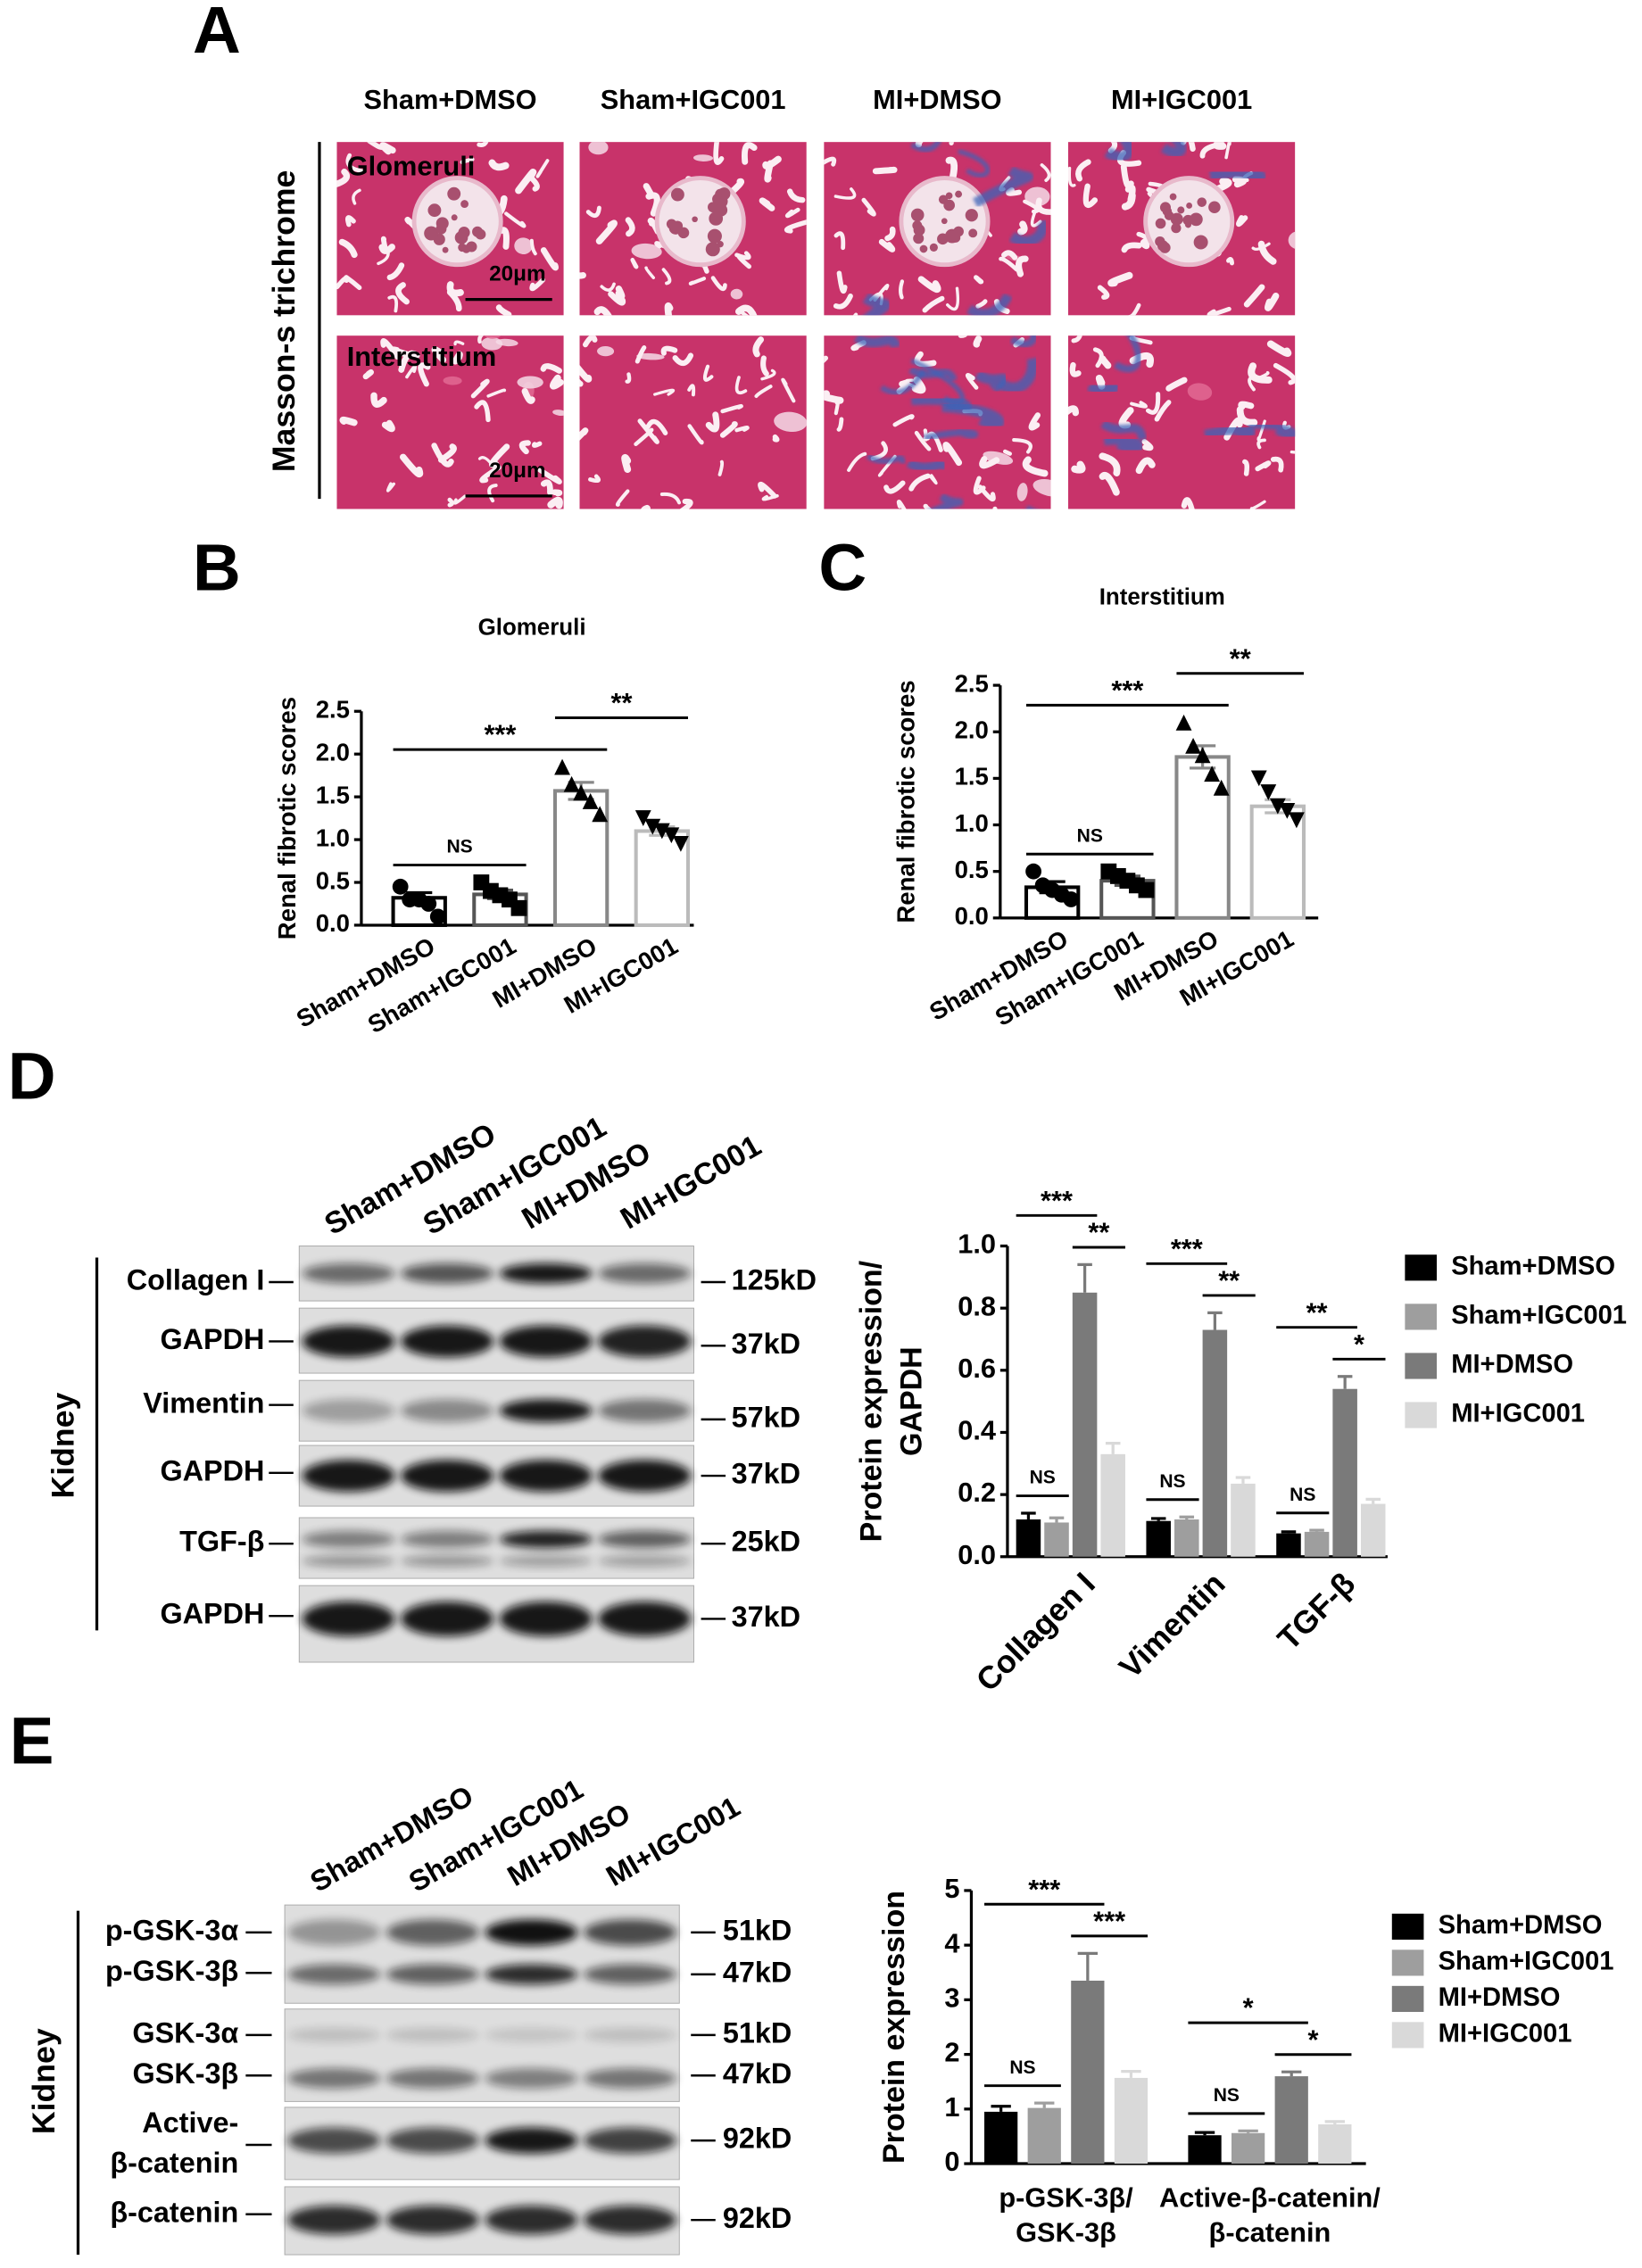 This screenshot has width=1642, height=2268. Describe the element at coordinates (174, 2163) in the screenshot. I see `protein-label: β-catenin` at that location.